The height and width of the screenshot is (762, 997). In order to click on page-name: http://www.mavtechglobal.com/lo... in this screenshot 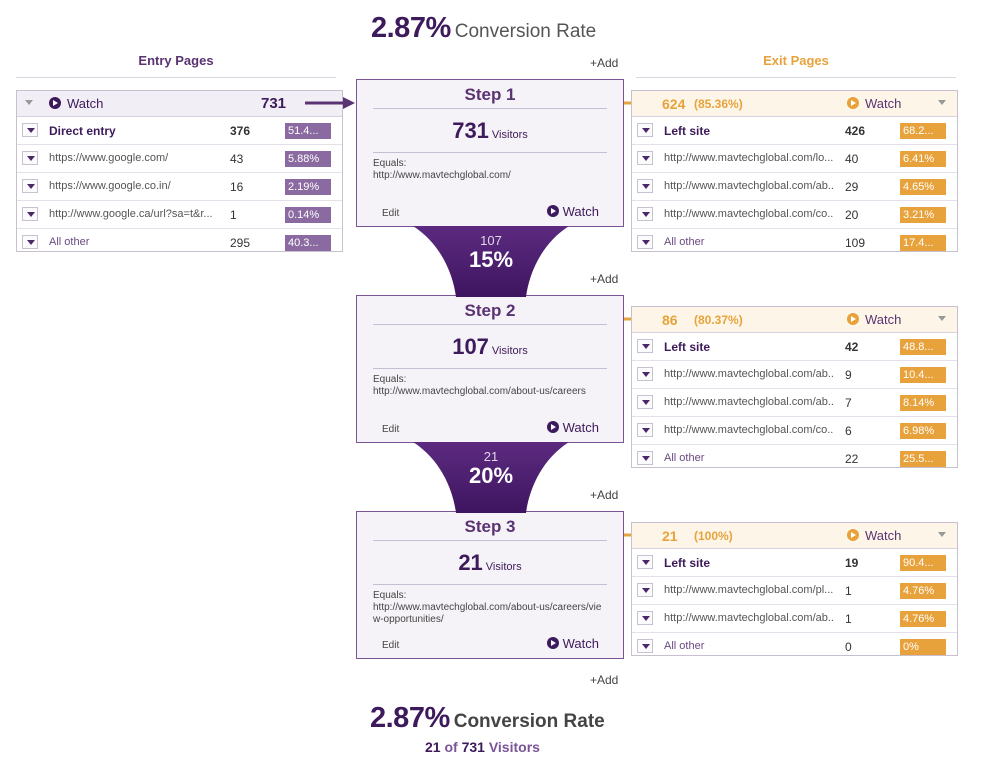, I will do `click(749, 158)`.